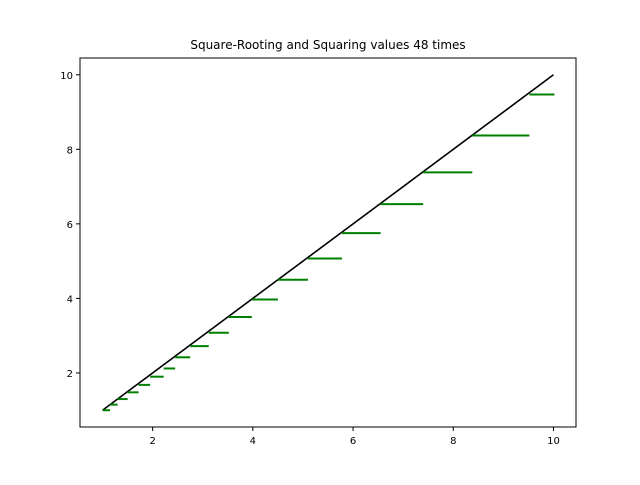  What do you see at coordinates (70, 225) in the screenshot?
I see `y-tick-label: 6` at bounding box center [70, 225].